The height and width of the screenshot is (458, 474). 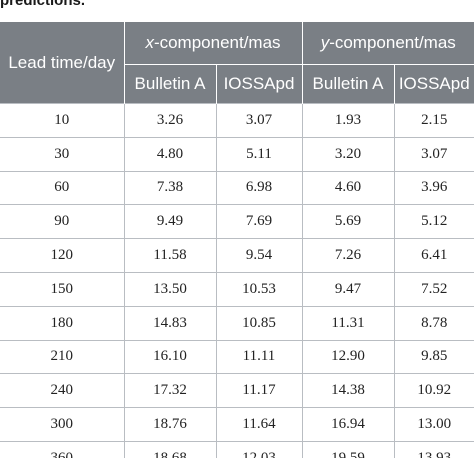 I want to click on lead-time-cell: 90, so click(x=62, y=221).